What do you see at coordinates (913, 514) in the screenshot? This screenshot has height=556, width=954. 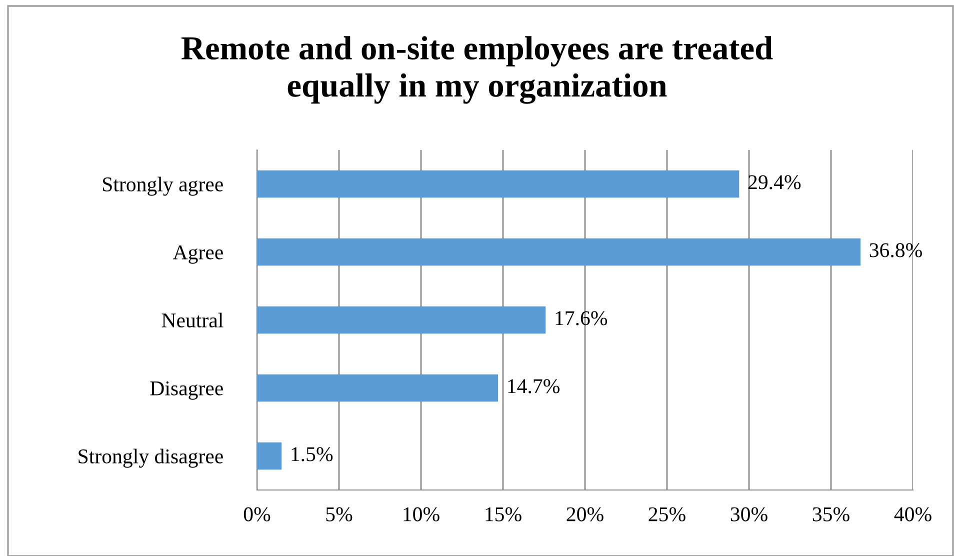 I see `x-tick-label: 40%` at bounding box center [913, 514].